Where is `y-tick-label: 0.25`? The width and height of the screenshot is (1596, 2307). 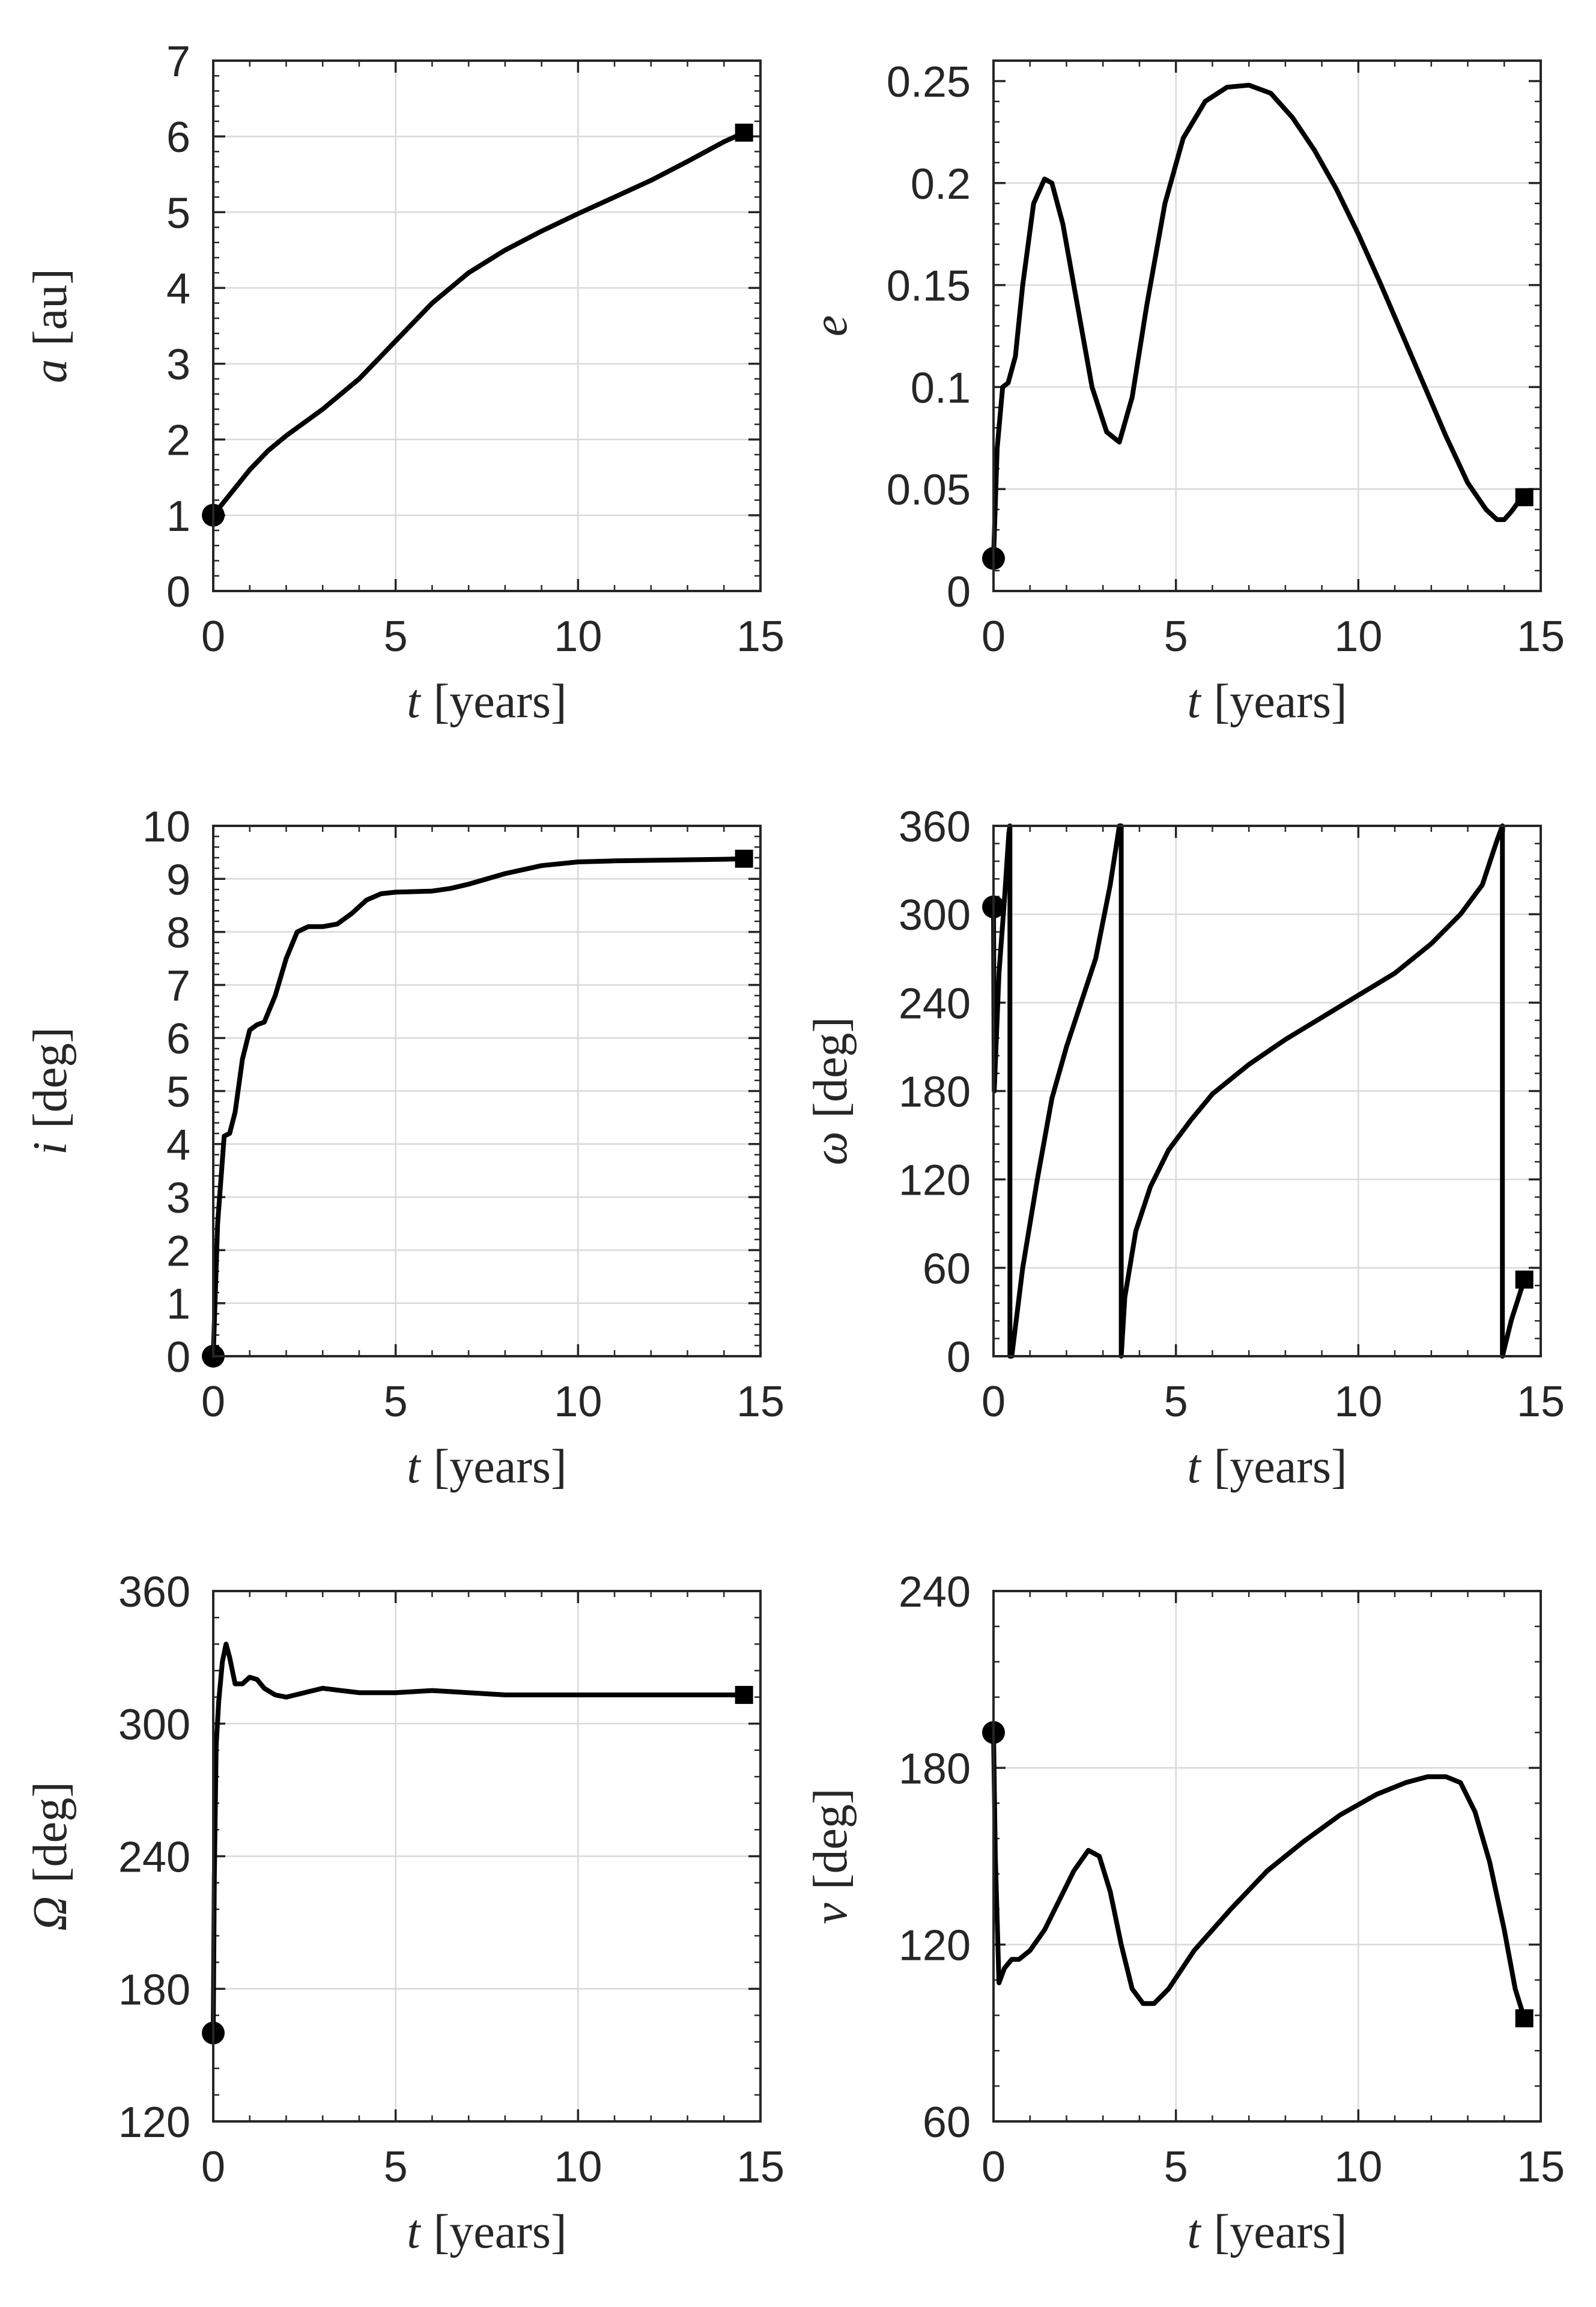 y-tick-label: 0.25 is located at coordinates (929, 82).